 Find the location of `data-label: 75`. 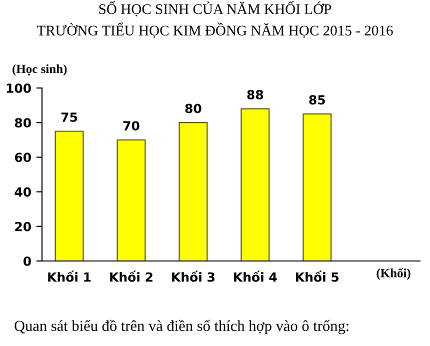

data-label: 75 is located at coordinates (69, 117).